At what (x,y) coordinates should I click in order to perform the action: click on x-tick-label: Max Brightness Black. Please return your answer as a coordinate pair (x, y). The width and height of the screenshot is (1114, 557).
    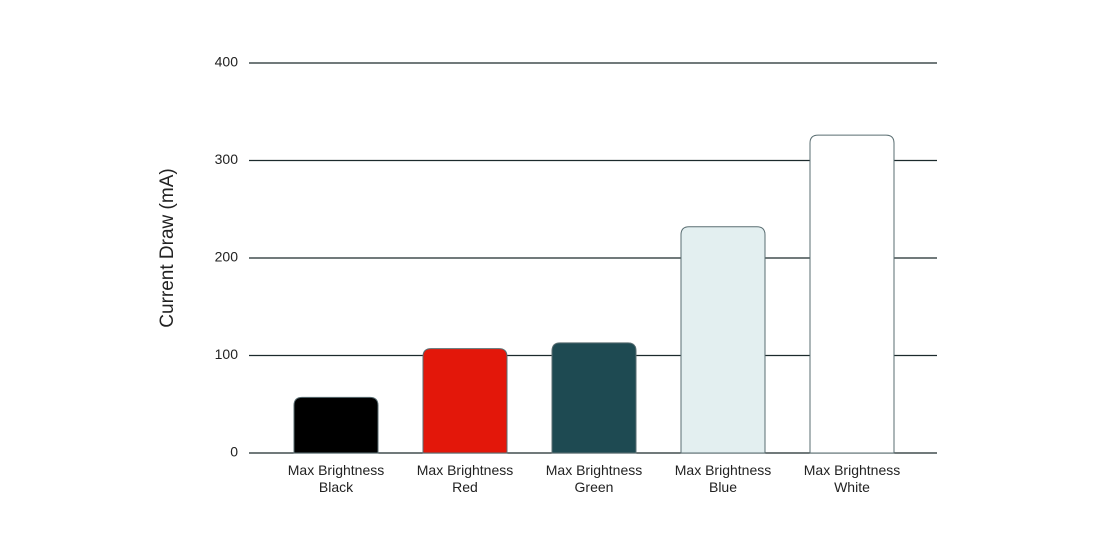
    Looking at the image, I should click on (336, 478).